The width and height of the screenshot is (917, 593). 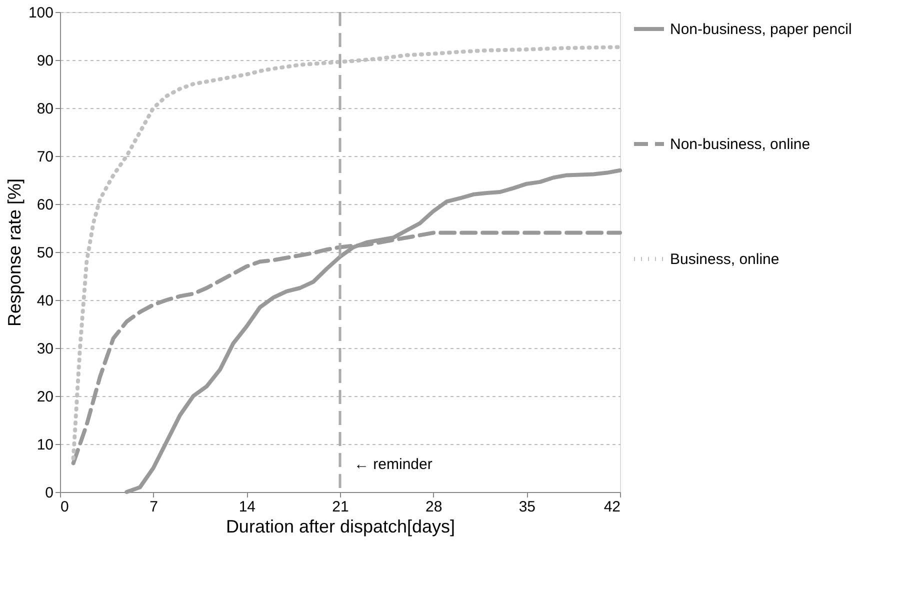 I want to click on x-tick-label: 7, so click(x=154, y=507).